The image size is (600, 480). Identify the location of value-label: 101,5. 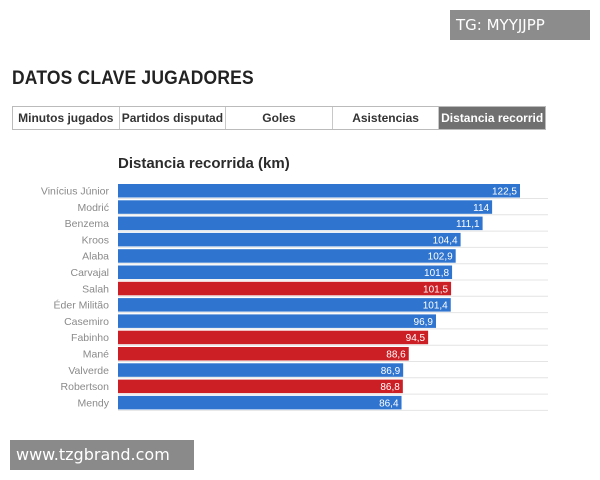
(435, 289).